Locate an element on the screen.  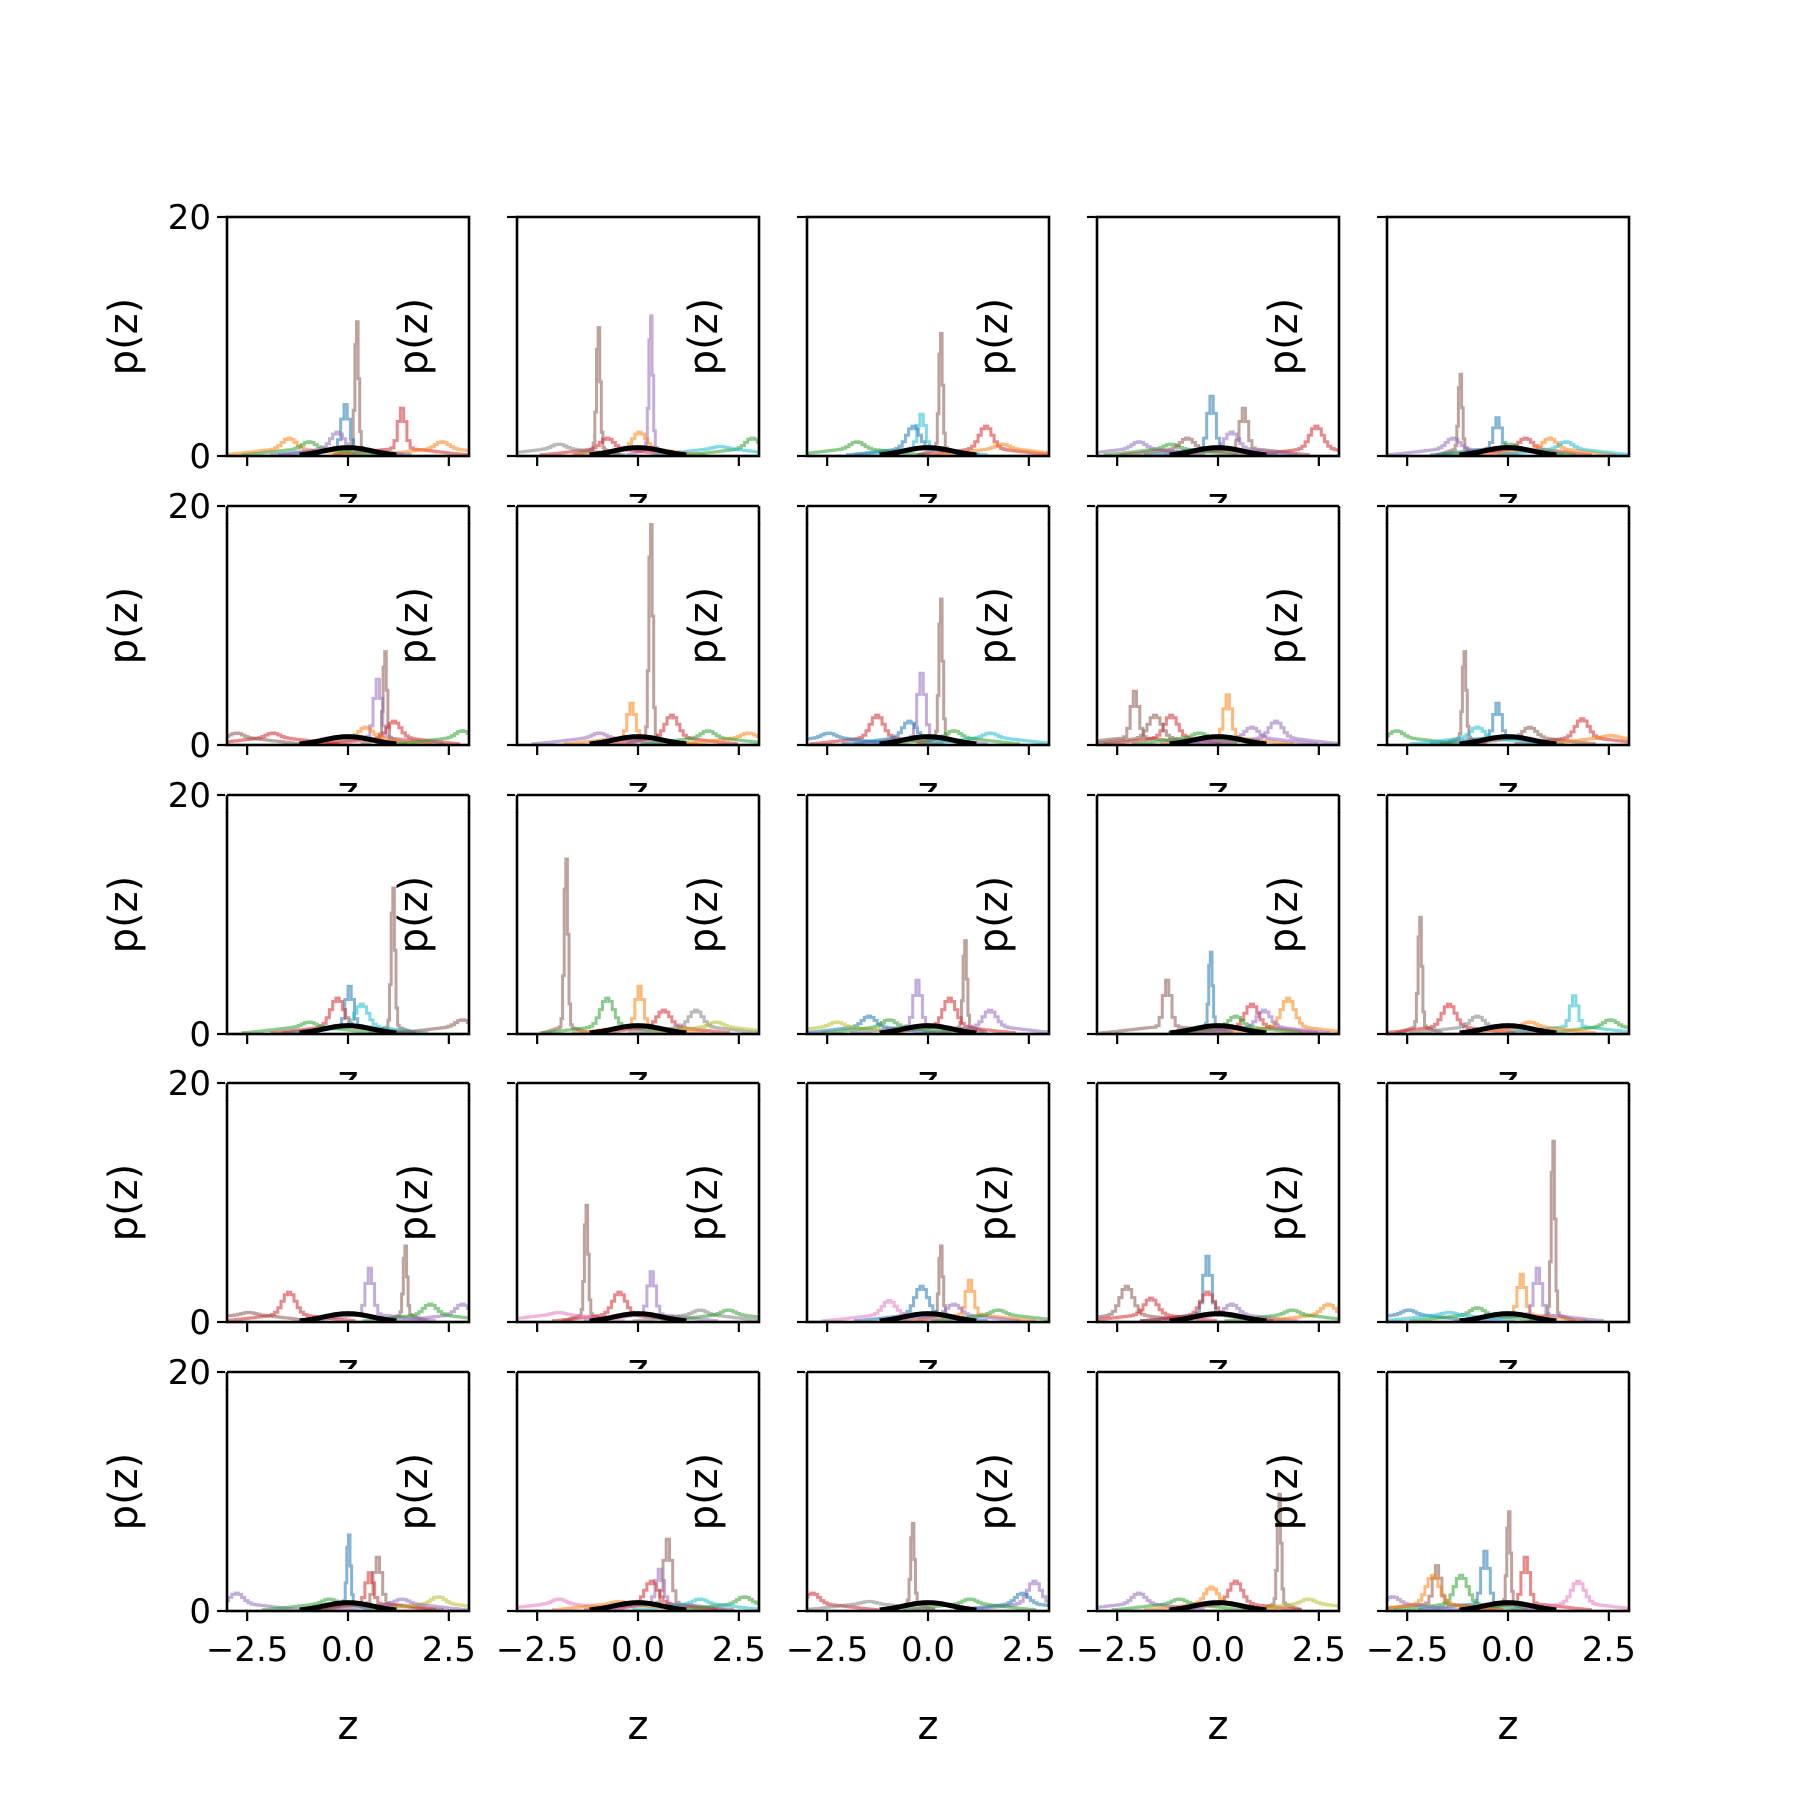
x-tick-label: 2.5 is located at coordinates (1029, 1650).